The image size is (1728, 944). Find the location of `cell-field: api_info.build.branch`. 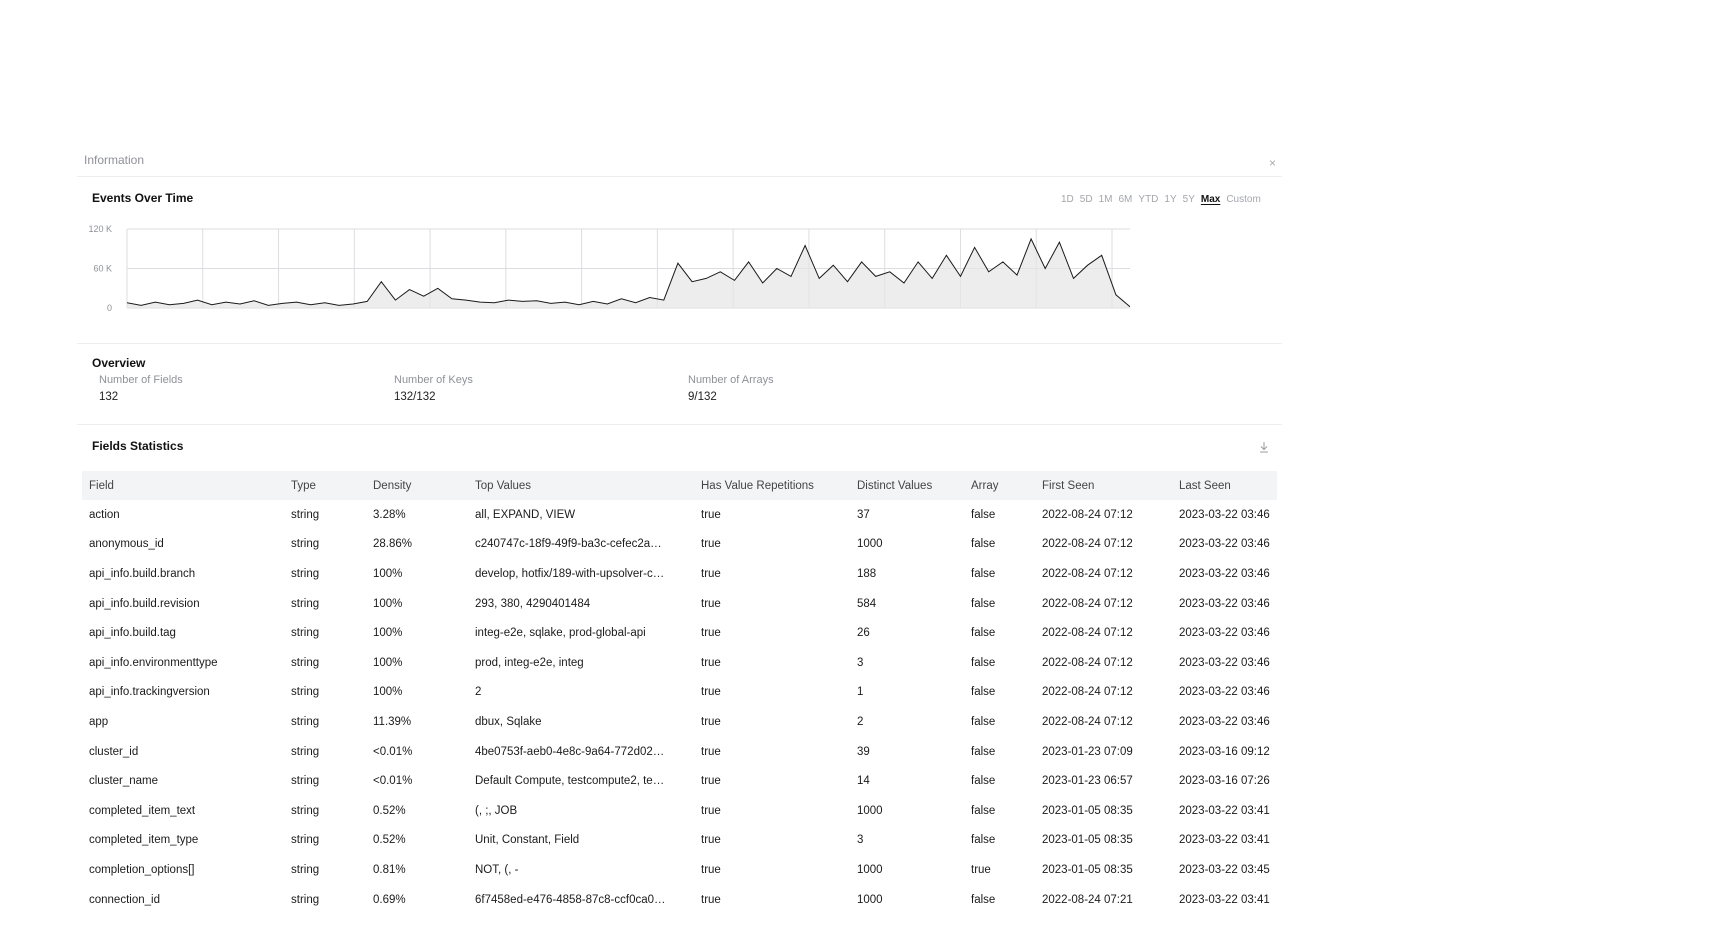

cell-field: api_info.build.branch is located at coordinates (142, 573).